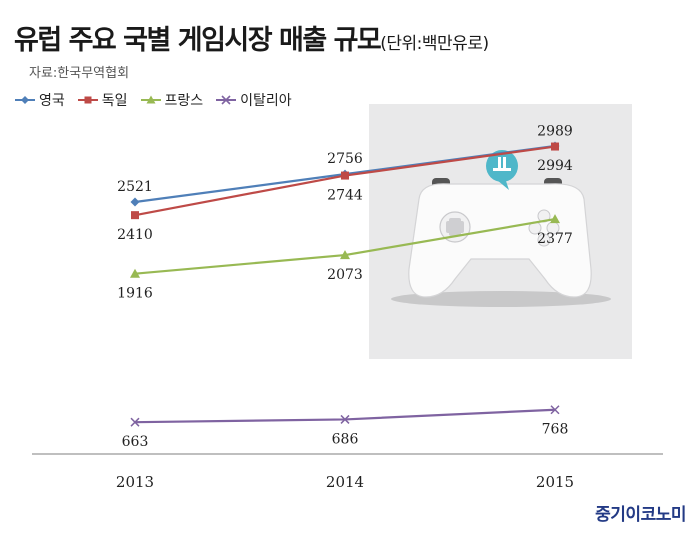  Describe the element at coordinates (135, 273) in the screenshot. I see `point-france-2013` at that location.